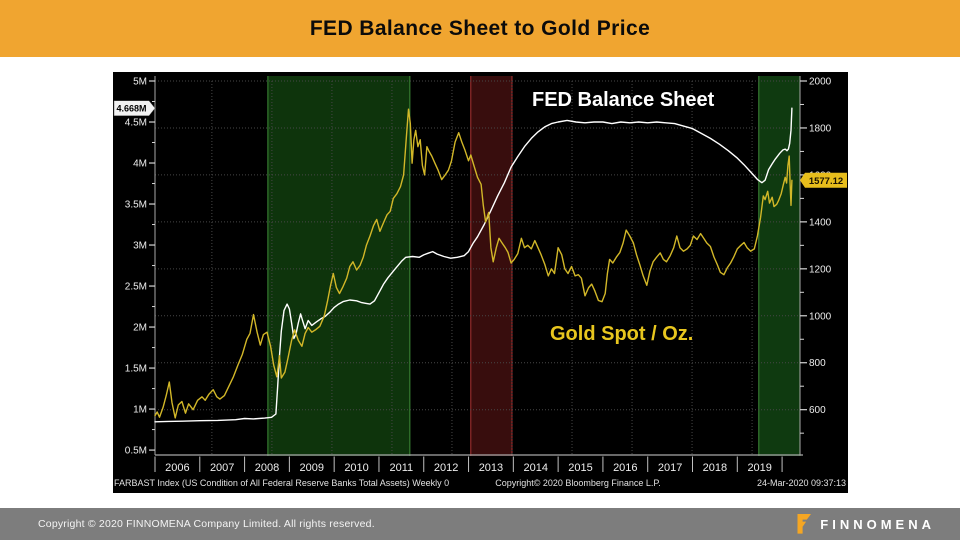  Describe the element at coordinates (136, 123) in the screenshot. I see `svg-text: 4.5M` at that location.